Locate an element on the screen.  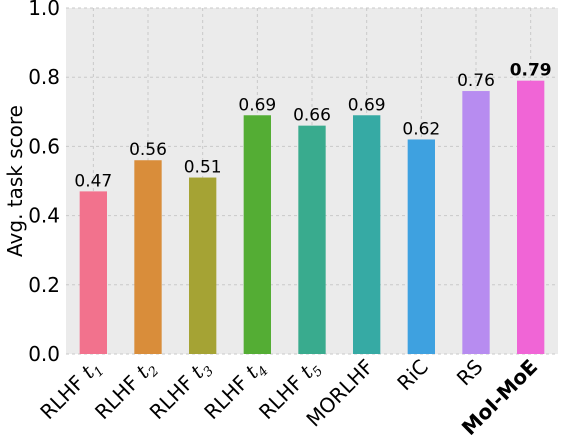
x-tick-label: RS is located at coordinates (470, 373).